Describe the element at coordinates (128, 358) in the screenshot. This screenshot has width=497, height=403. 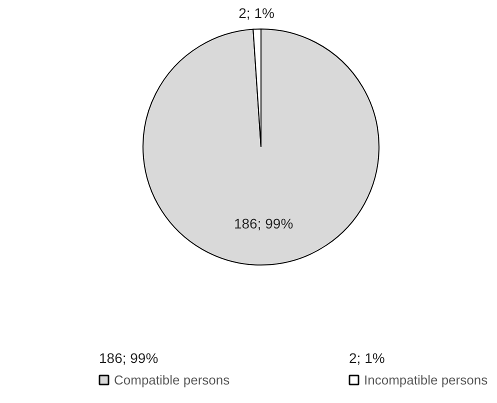
I see `text: 186; 99%` at that location.